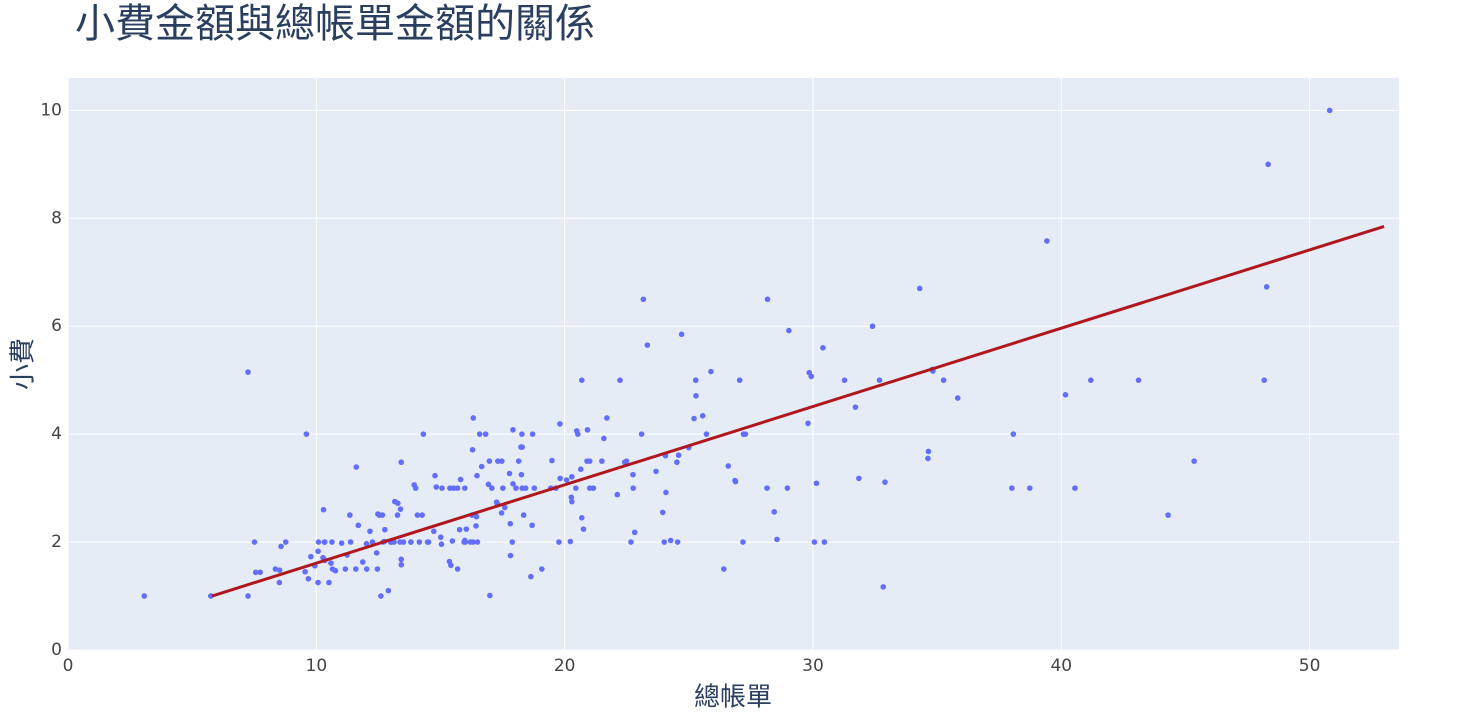 This screenshot has height=720, width=1463. Describe the element at coordinates (813, 666) in the screenshot. I see `x-tick-label: 30` at that location.